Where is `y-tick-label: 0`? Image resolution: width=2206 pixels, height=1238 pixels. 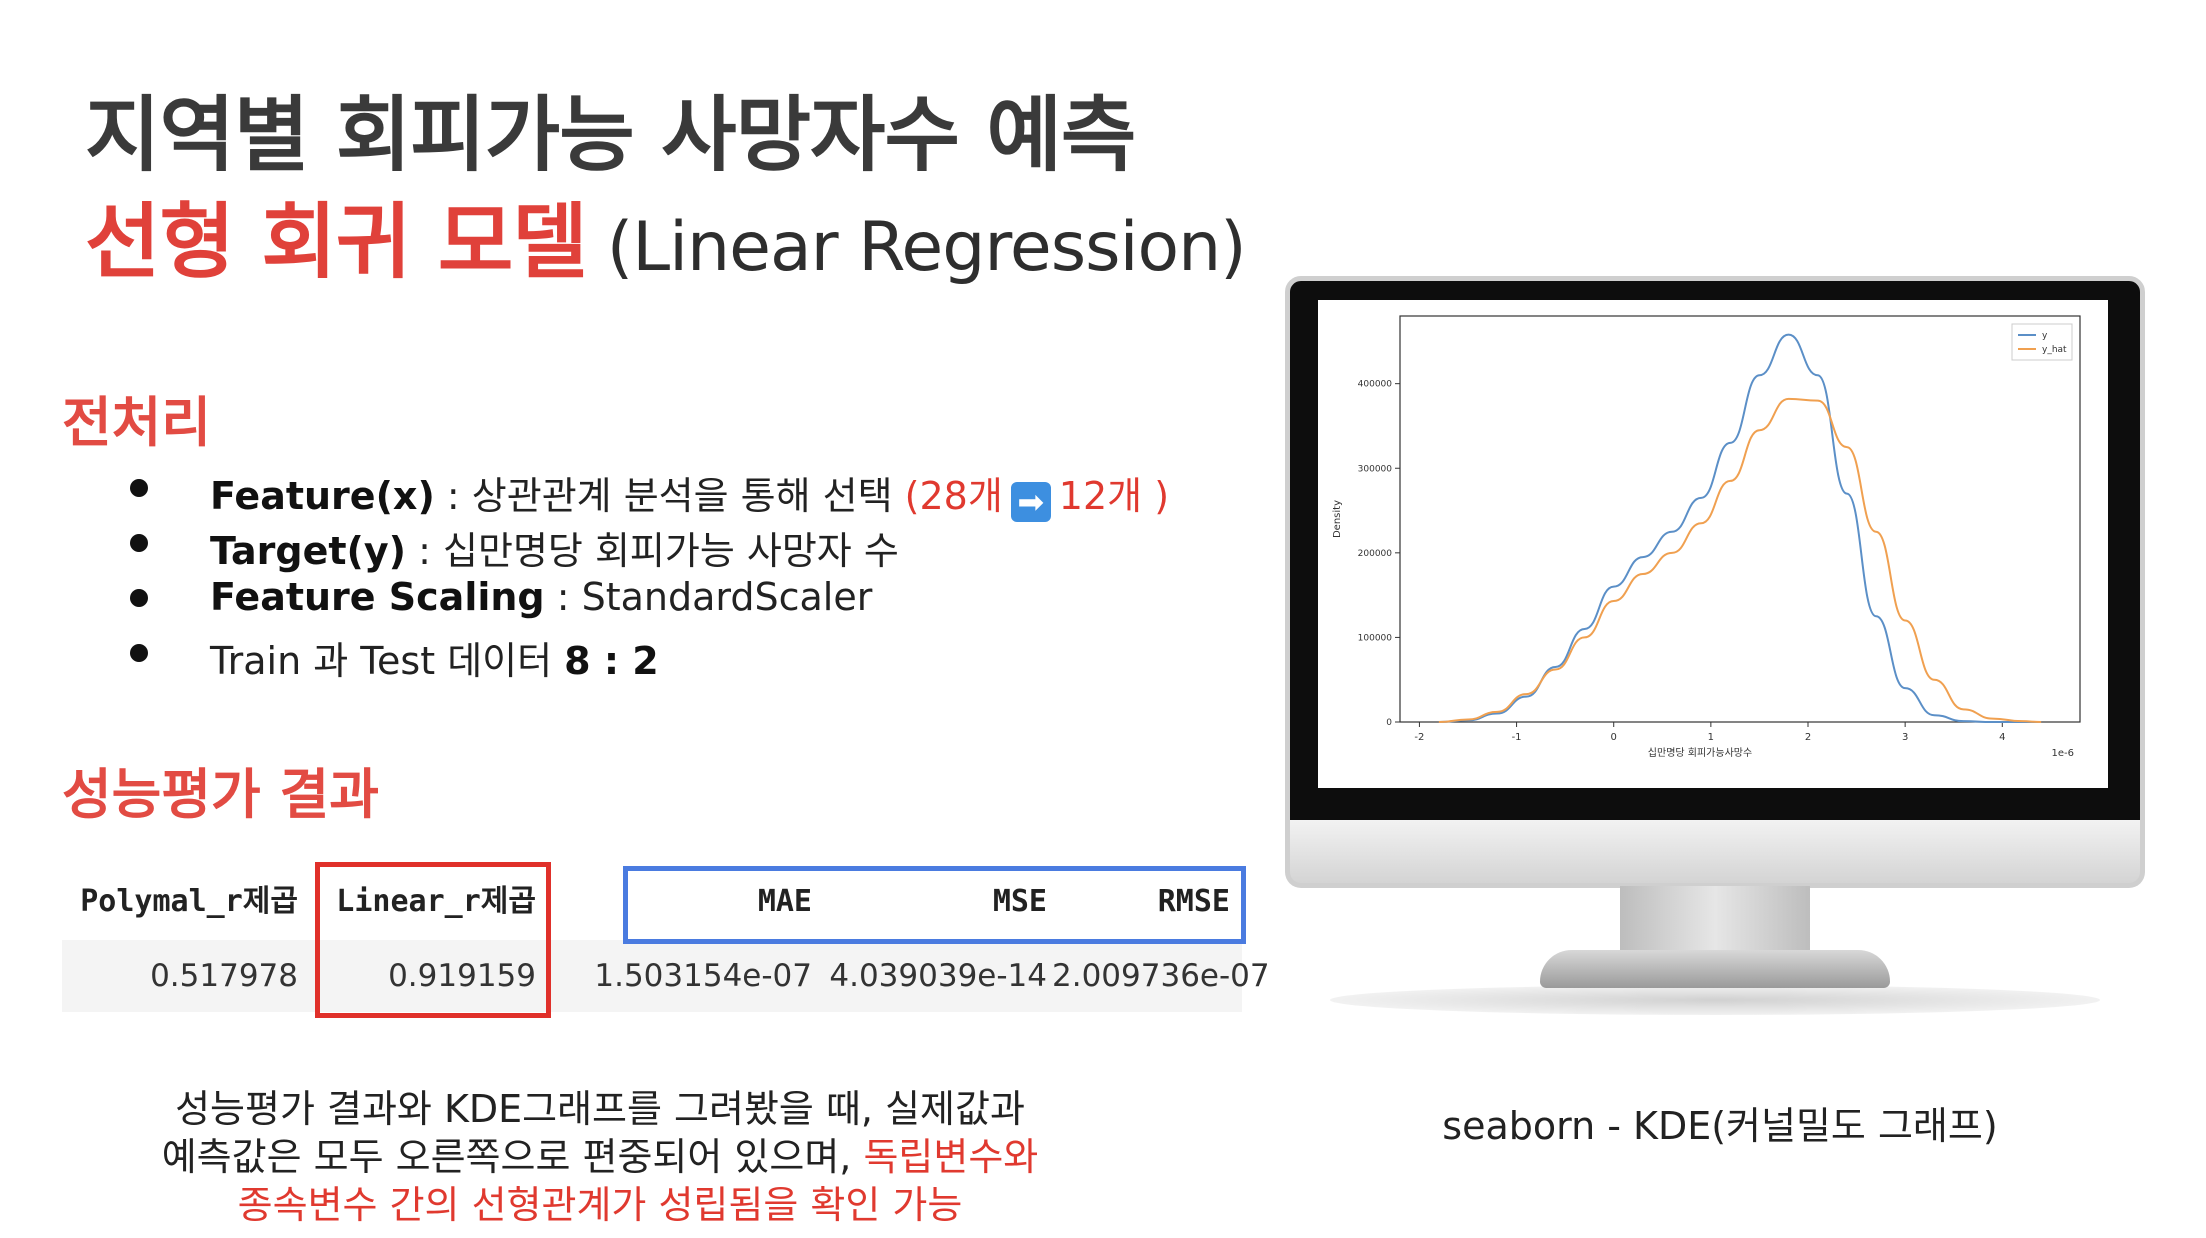
y-tick-label: 0 is located at coordinates (1389, 723).